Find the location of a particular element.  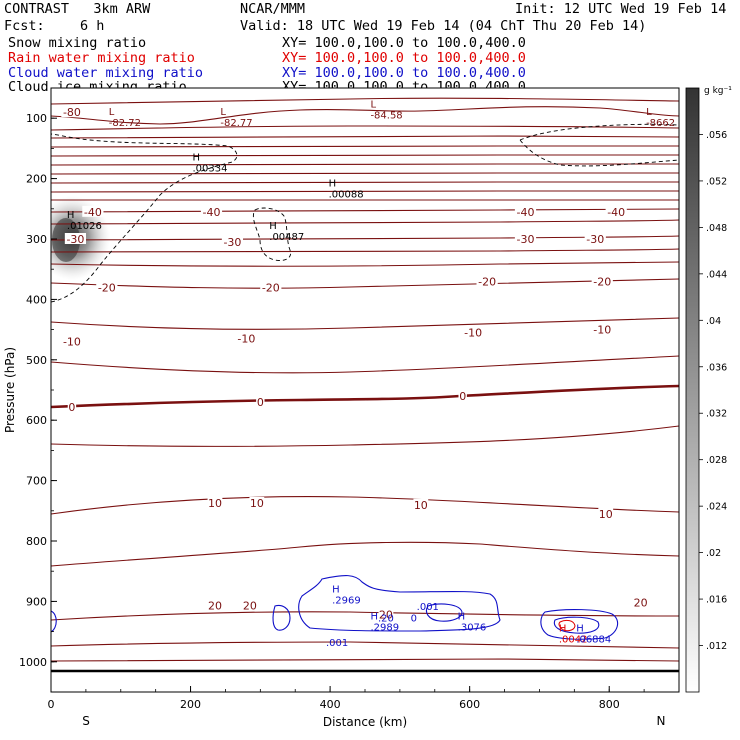

y-tick-label: 400 is located at coordinates (36, 299).